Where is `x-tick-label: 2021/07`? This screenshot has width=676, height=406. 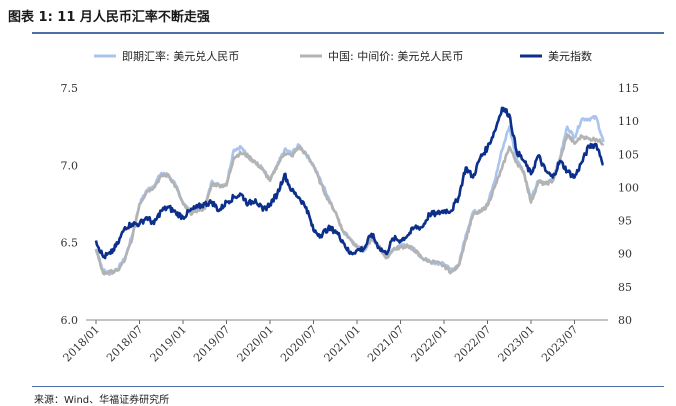
x-tick-label: 2021/07 is located at coordinates (386, 344).